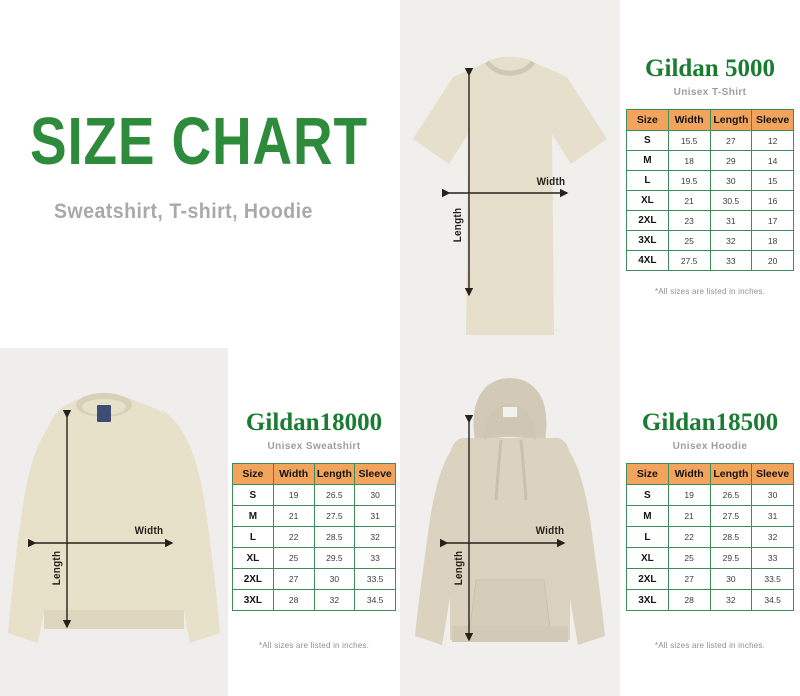  What do you see at coordinates (510, 604) in the screenshot?
I see `kangaroo-pocket` at bounding box center [510, 604].